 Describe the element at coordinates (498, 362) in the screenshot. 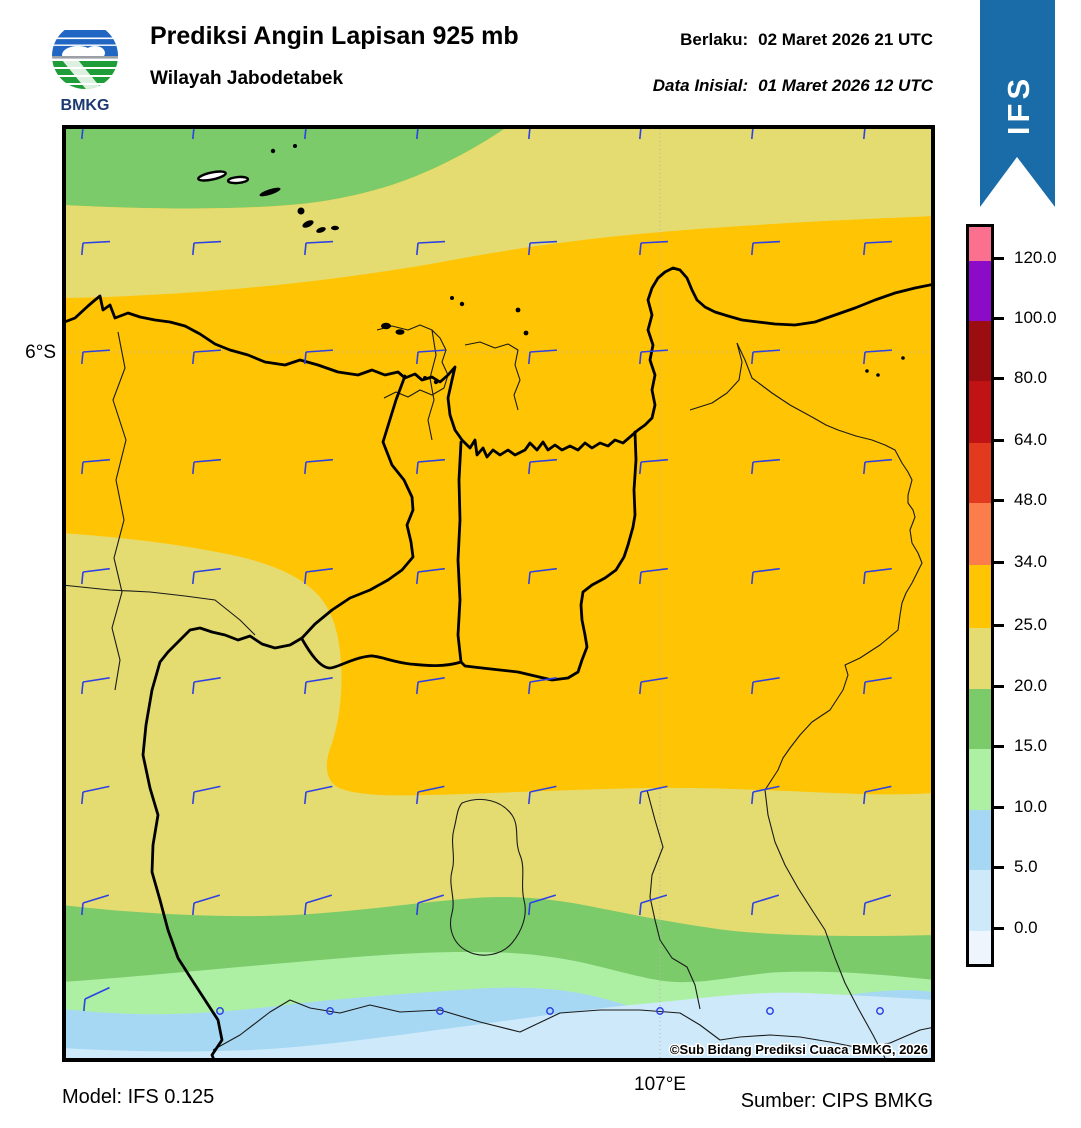

I see `coastline` at that location.